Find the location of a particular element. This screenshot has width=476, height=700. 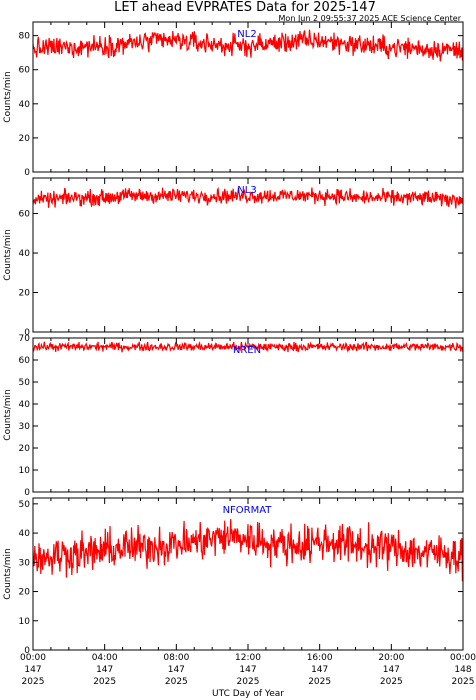

x-tick-label: 16:00 is located at coordinates (320, 658).